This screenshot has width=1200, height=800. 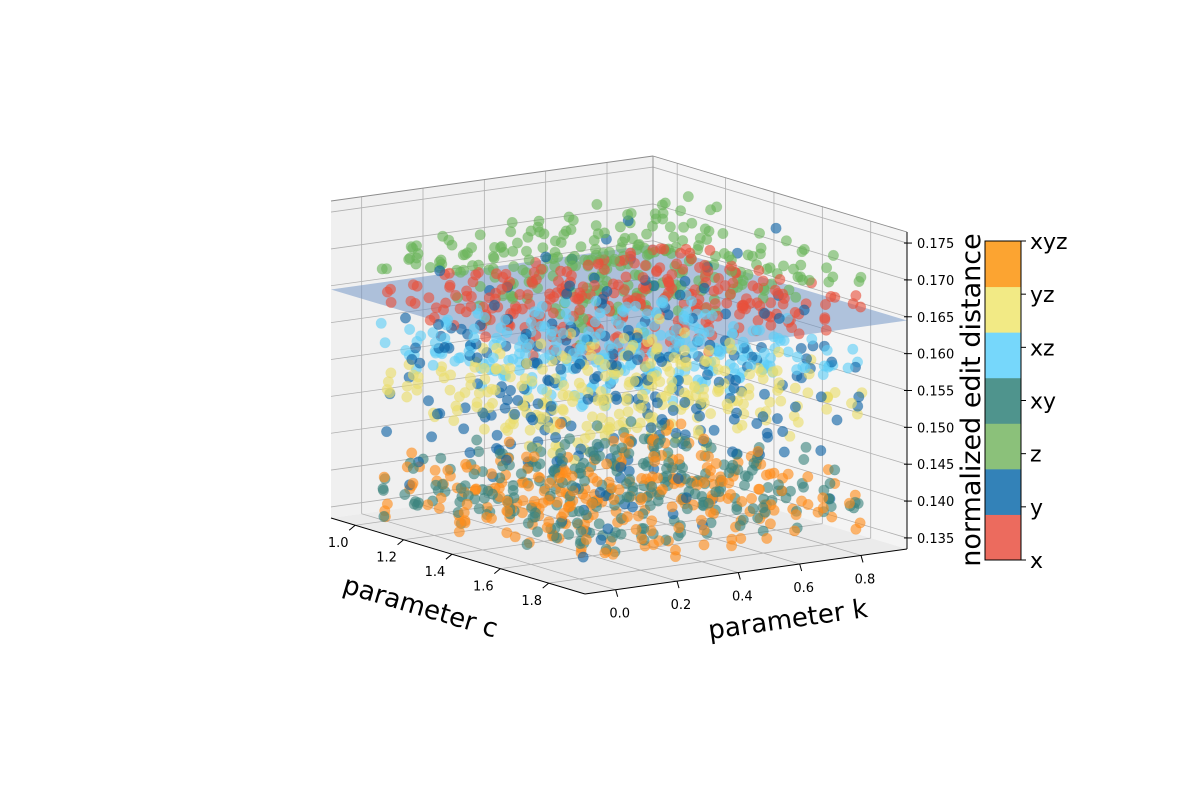 I want to click on colorbar-label: y, so click(x=1036, y=508).